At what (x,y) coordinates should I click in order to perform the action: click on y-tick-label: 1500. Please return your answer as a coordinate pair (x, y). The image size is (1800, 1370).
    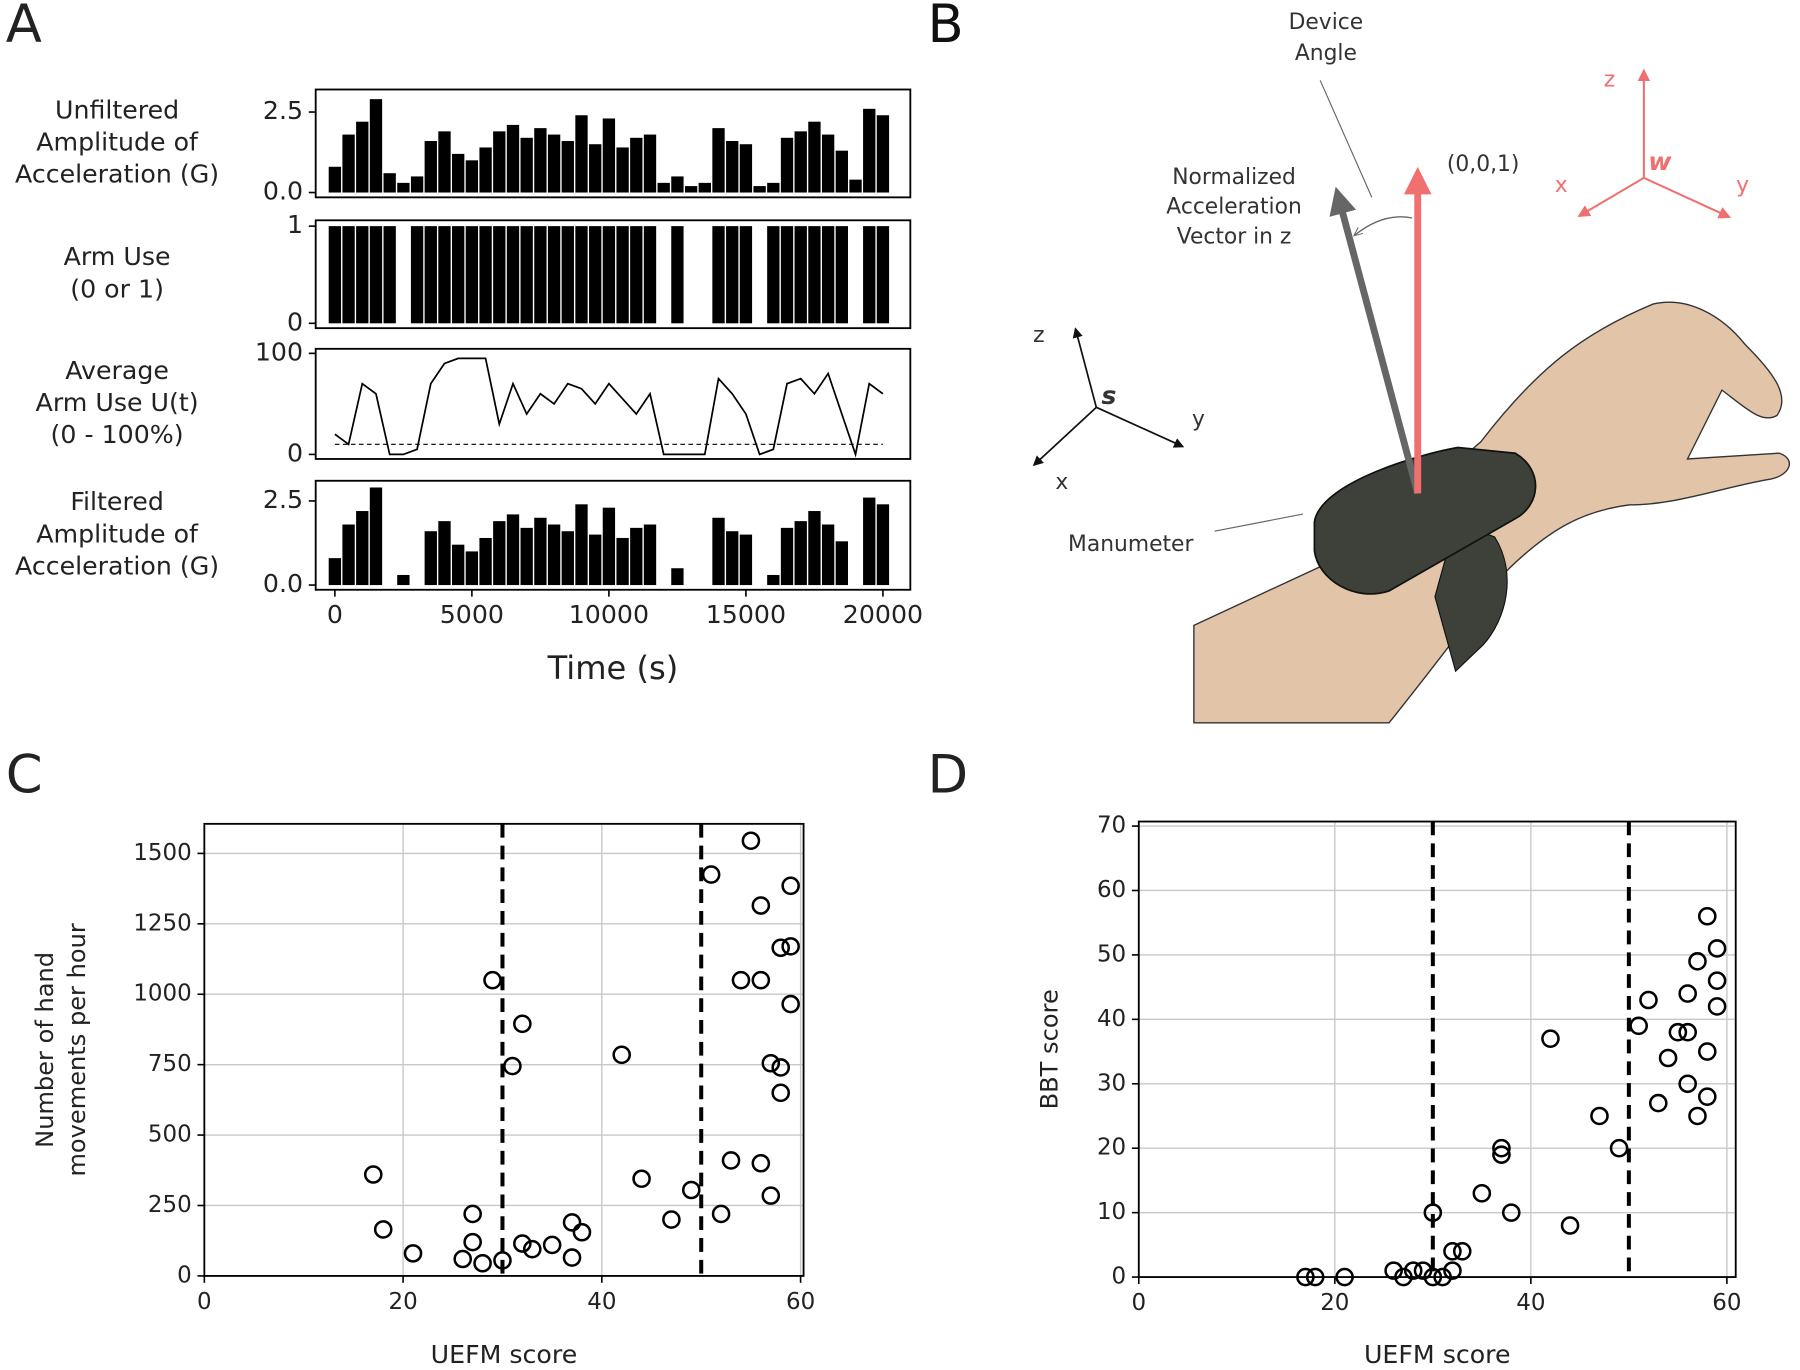
    Looking at the image, I should click on (162, 853).